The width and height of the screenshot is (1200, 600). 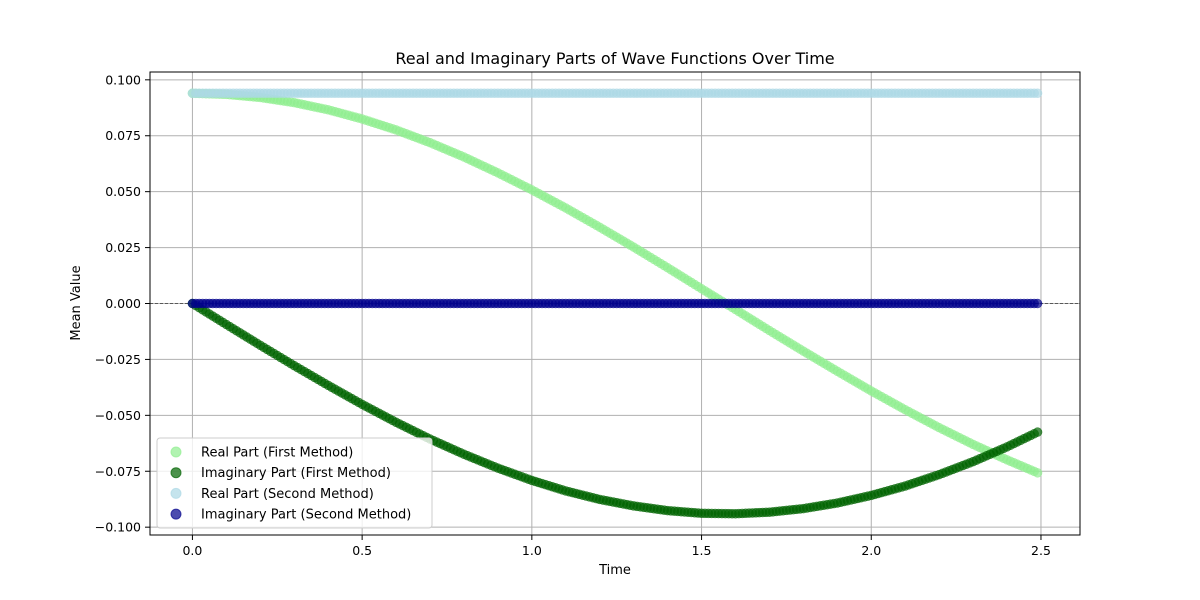 What do you see at coordinates (287, 494) in the screenshot?
I see `legend-label: Real Part (Second Method)` at bounding box center [287, 494].